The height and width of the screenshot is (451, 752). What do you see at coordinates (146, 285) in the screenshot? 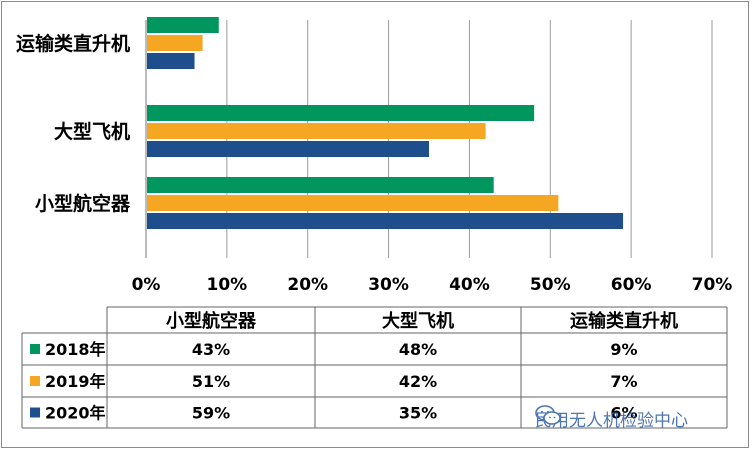
I see `x-tick-label: 0%` at bounding box center [146, 285].